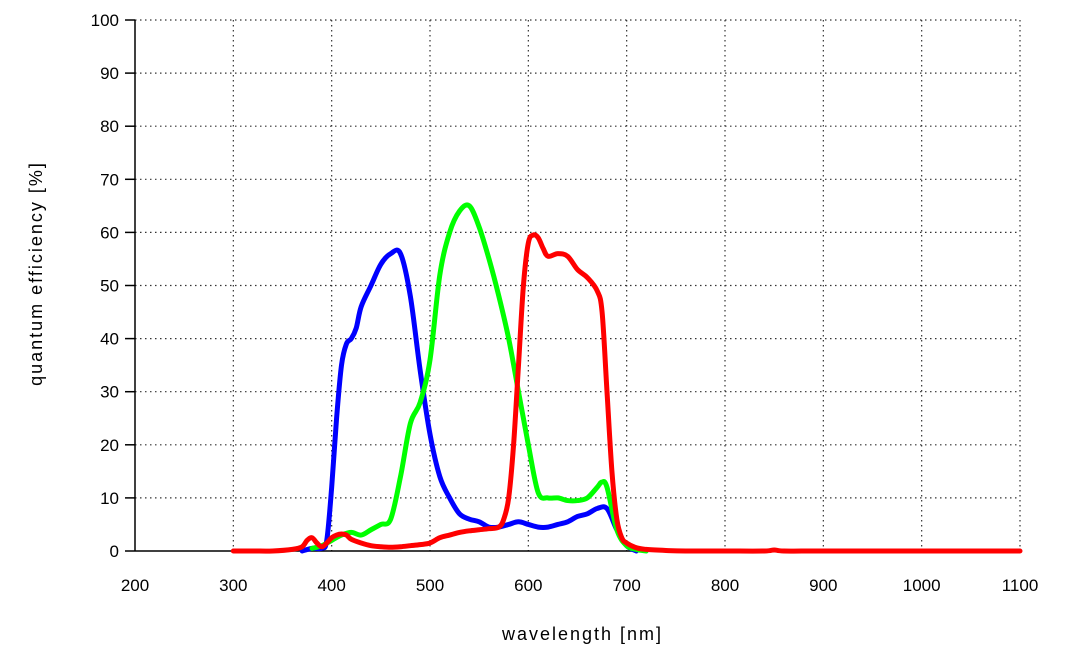  I want to click on y-axis-label: quantum efficiency [%], so click(36, 273).